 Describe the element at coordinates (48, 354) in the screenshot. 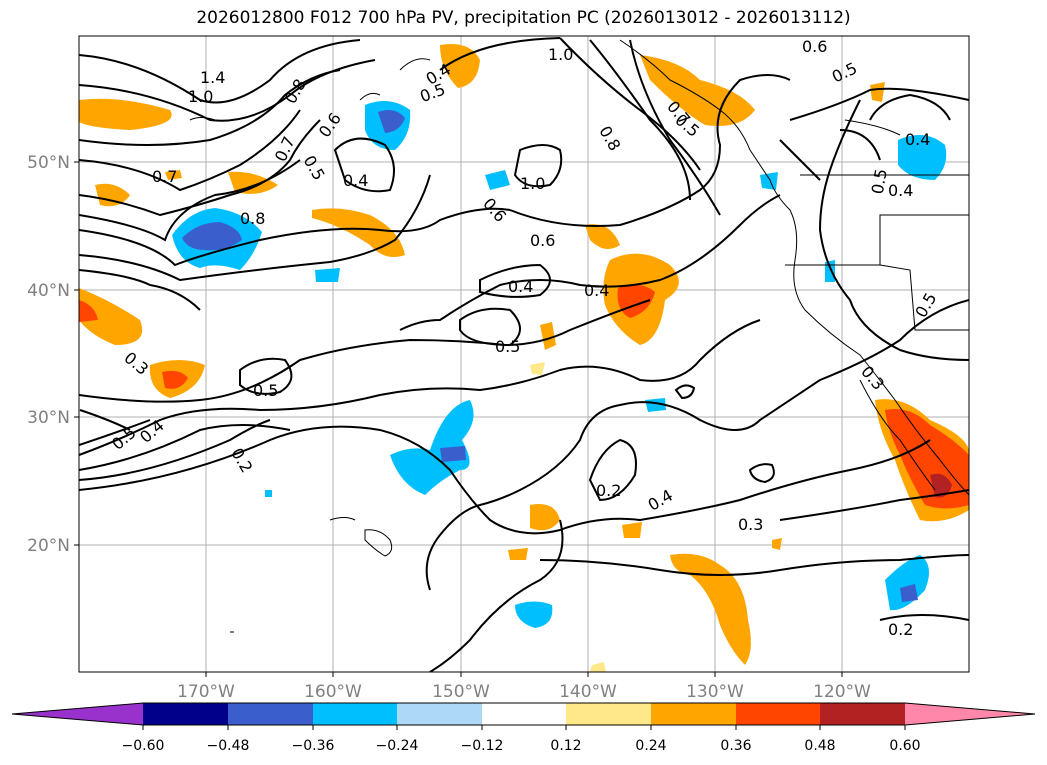

I see `latitude-labels: 50°N 40°N 30°N 20°N` at that location.